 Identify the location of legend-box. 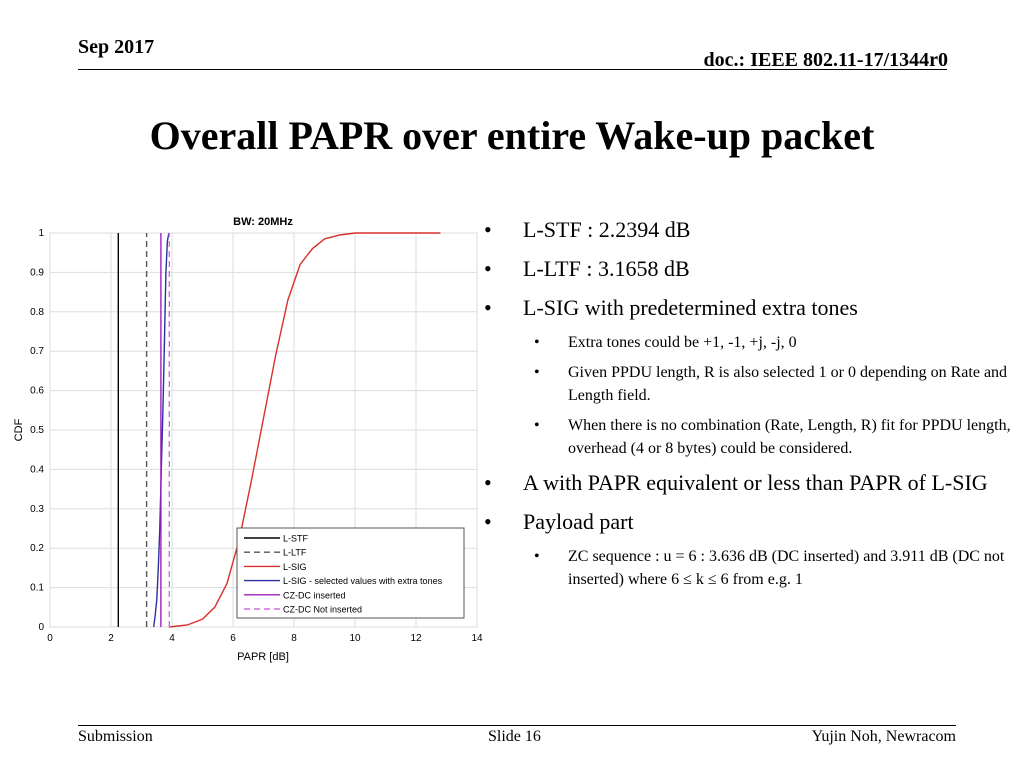
(350, 573).